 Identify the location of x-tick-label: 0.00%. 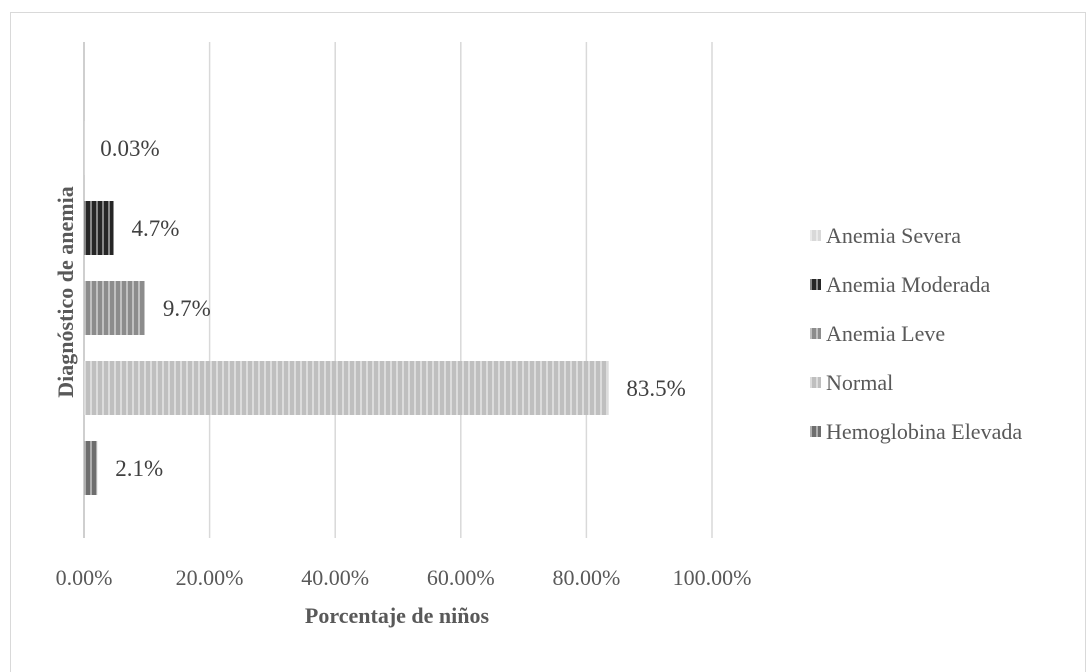
(84, 577).